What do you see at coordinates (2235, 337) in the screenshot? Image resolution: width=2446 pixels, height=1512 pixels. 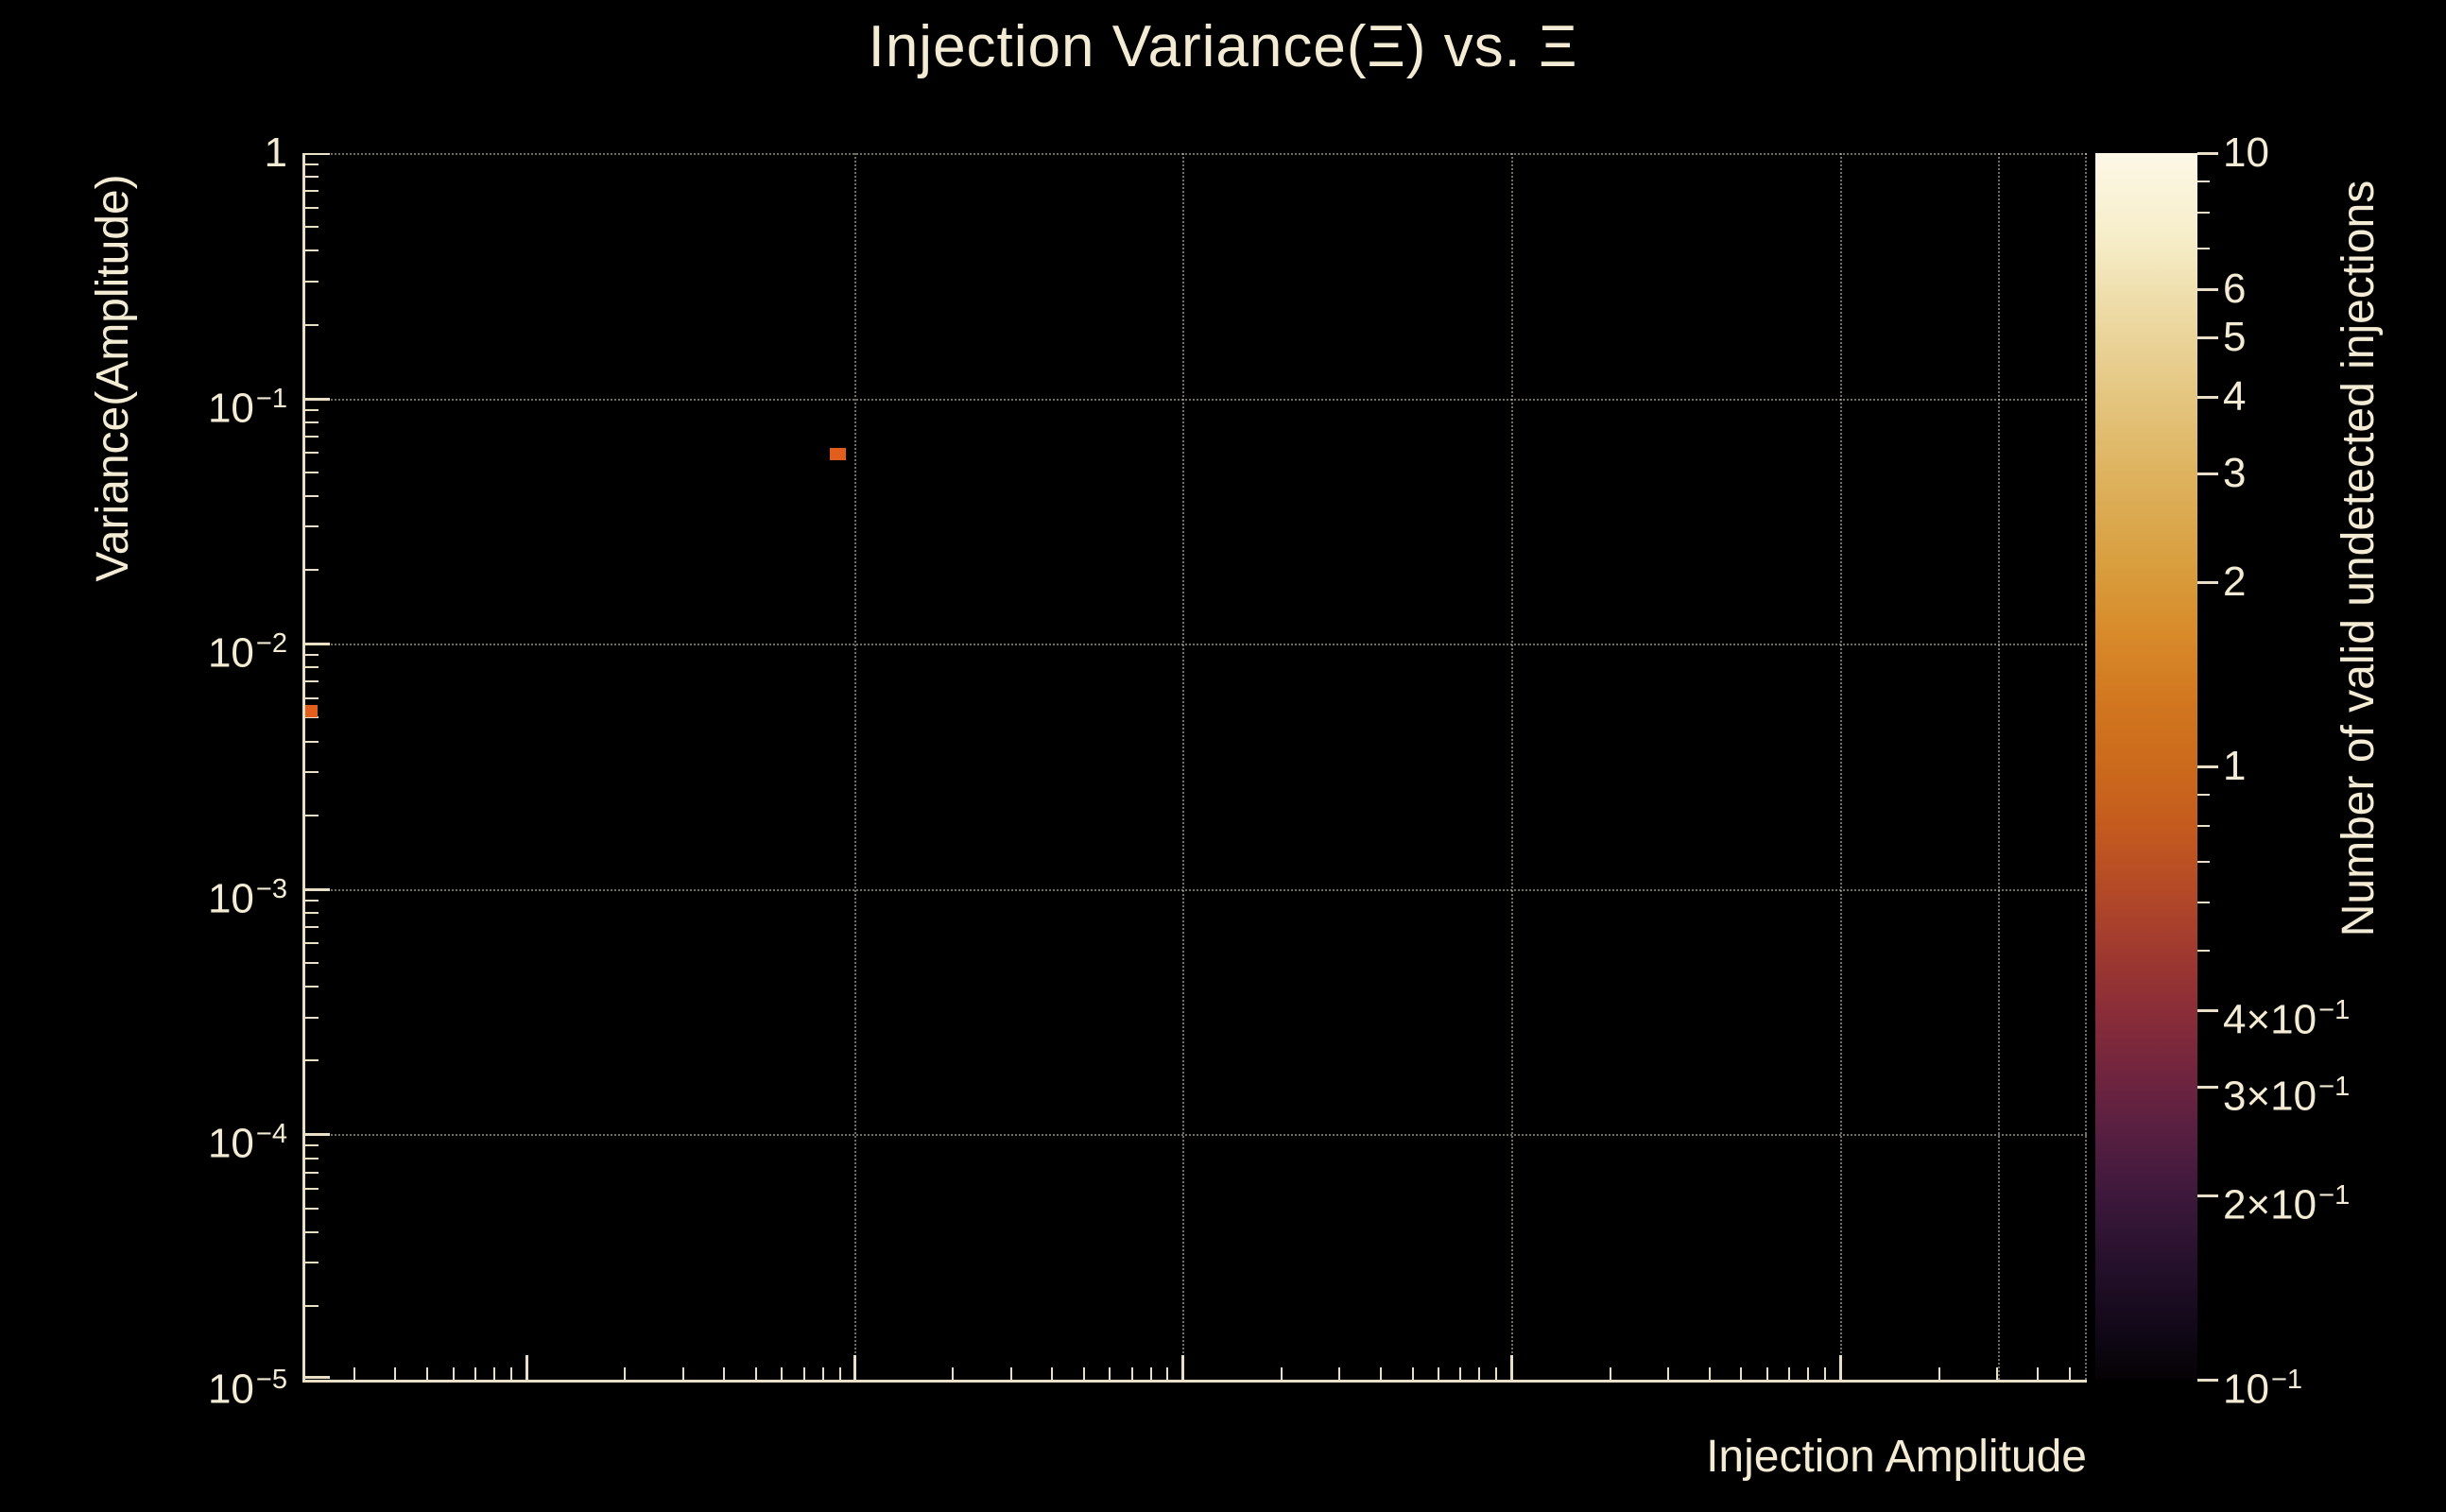 I see `colorbar-tick-label: 5` at bounding box center [2235, 337].